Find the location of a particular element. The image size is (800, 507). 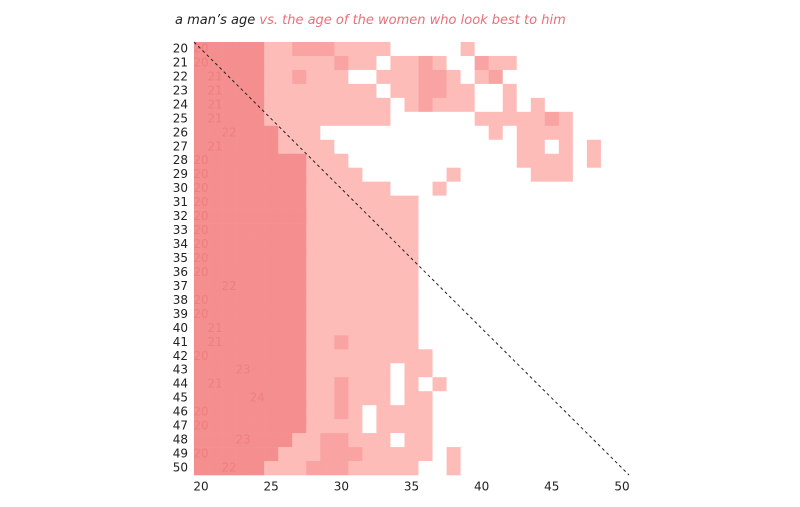

y-tick-label: 30 is located at coordinates (180, 188).